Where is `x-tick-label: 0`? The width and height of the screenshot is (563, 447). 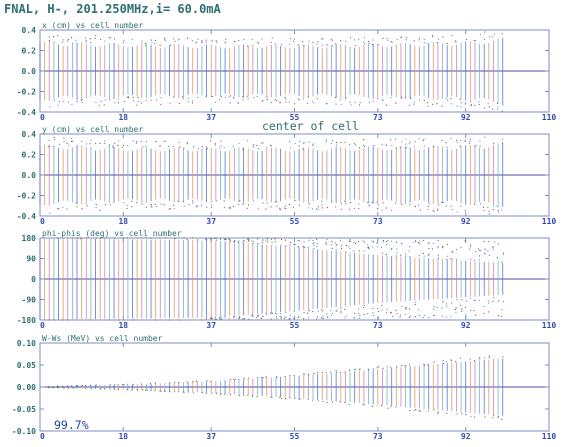
x-tick-label: 0 is located at coordinates (42, 221).